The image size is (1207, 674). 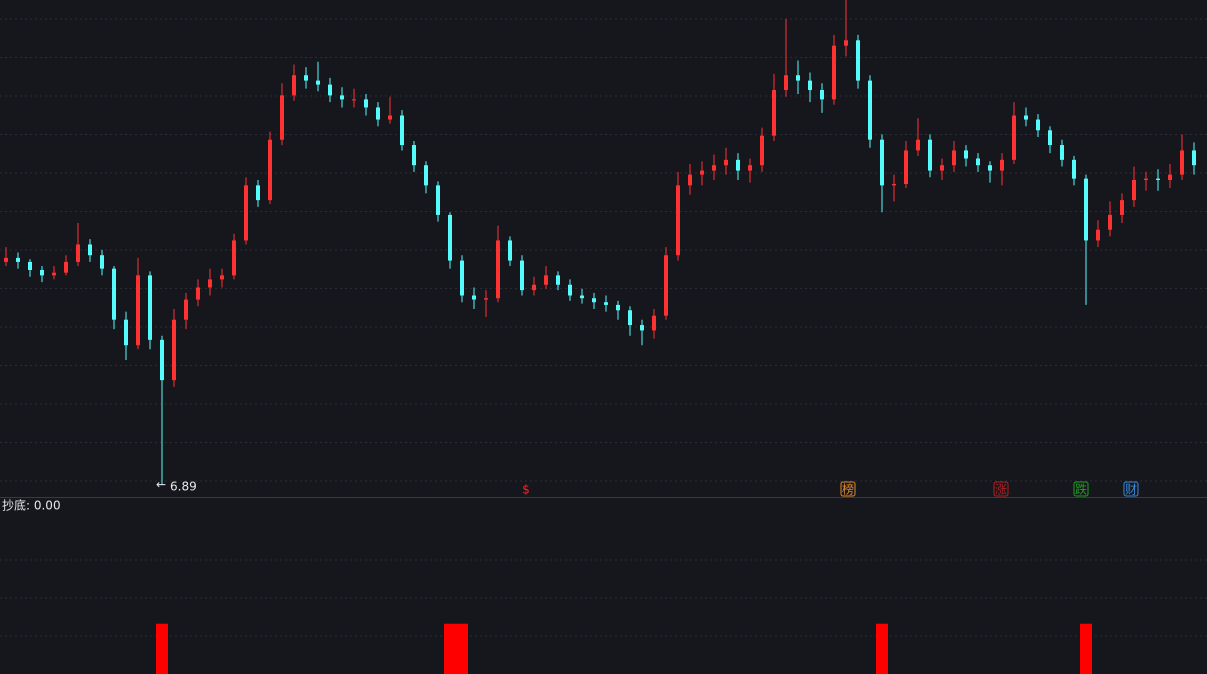 What do you see at coordinates (1081, 489) in the screenshot?
I see `marker-label: 跌` at bounding box center [1081, 489].